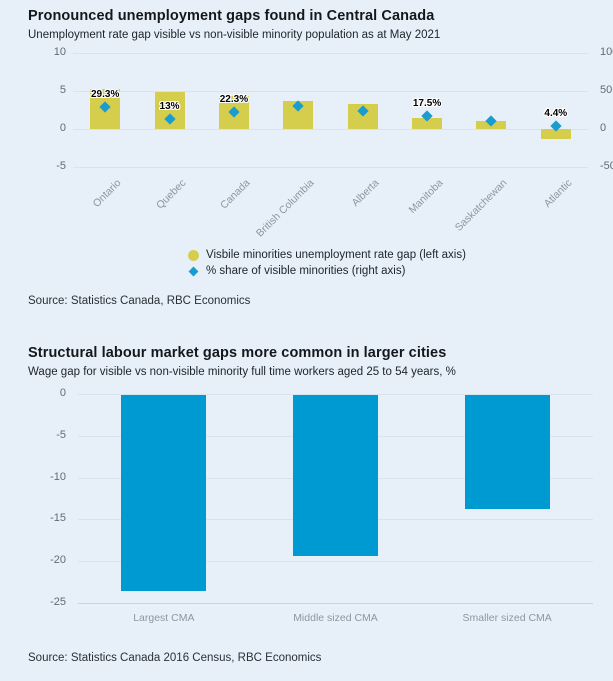 The height and width of the screenshot is (681, 613). I want to click on data-label-ontario: 29.3%, so click(105, 94).